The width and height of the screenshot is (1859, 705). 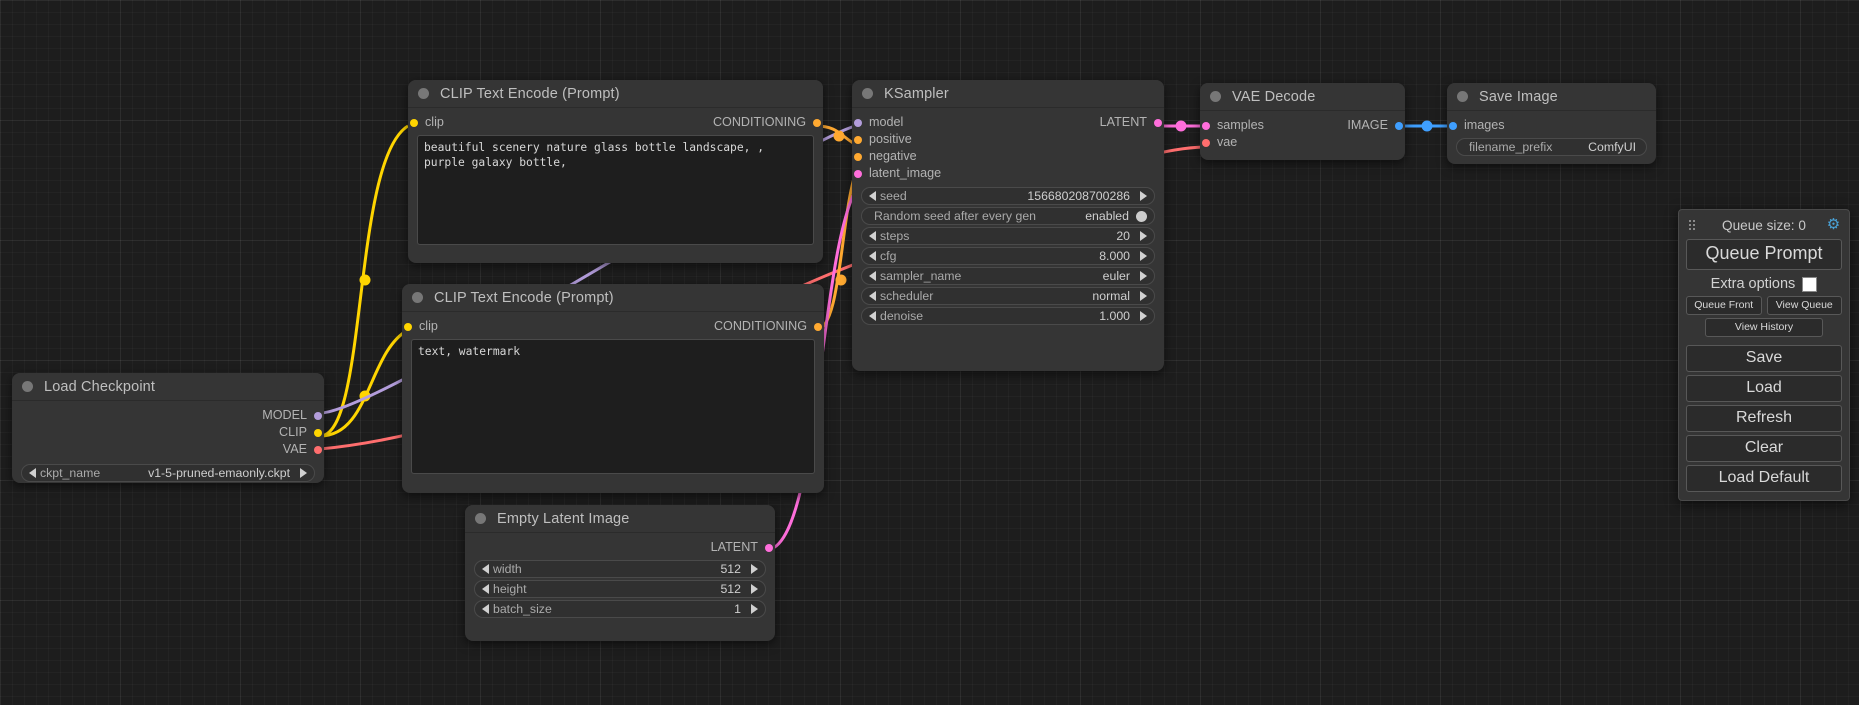 I want to click on extra-options-checkbox, so click(x=1810, y=284).